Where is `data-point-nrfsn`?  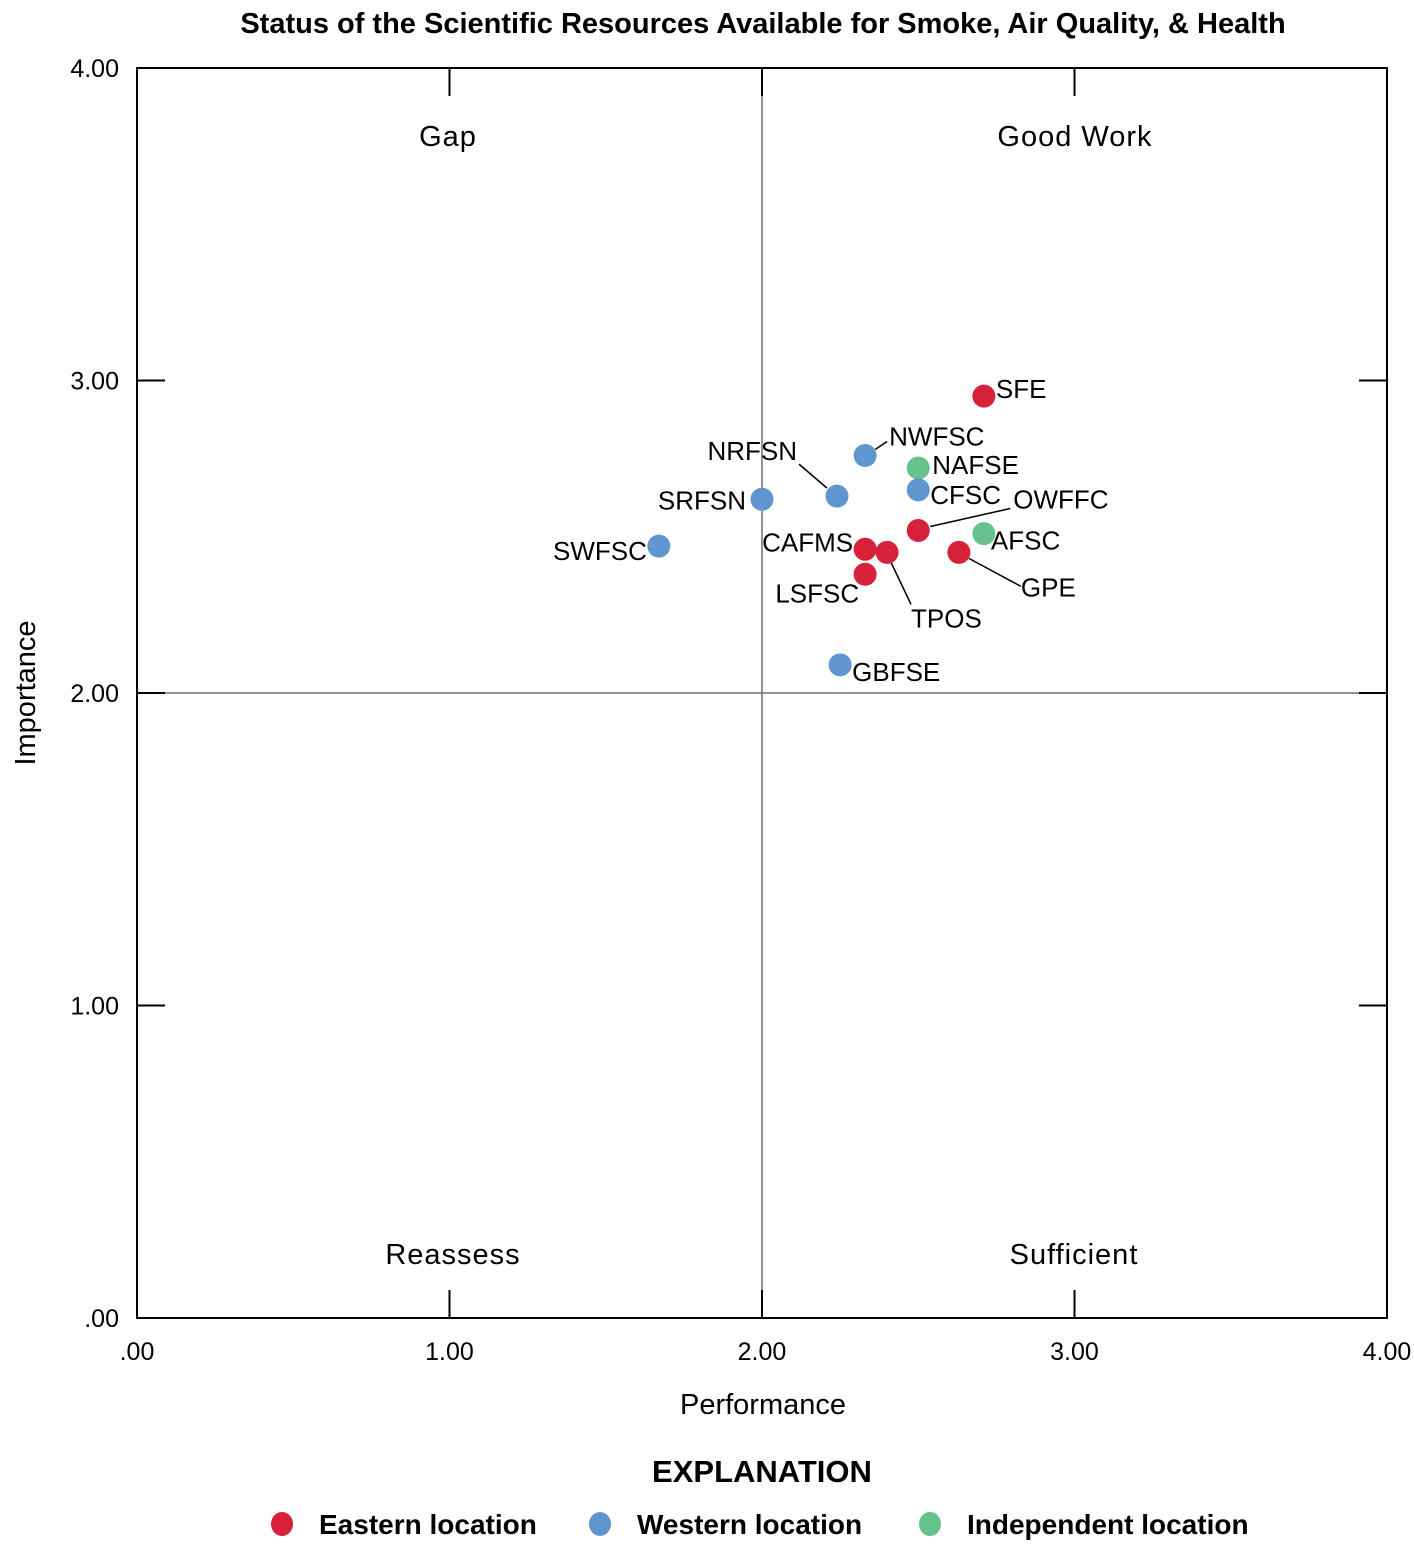 data-point-nrfsn is located at coordinates (837, 496).